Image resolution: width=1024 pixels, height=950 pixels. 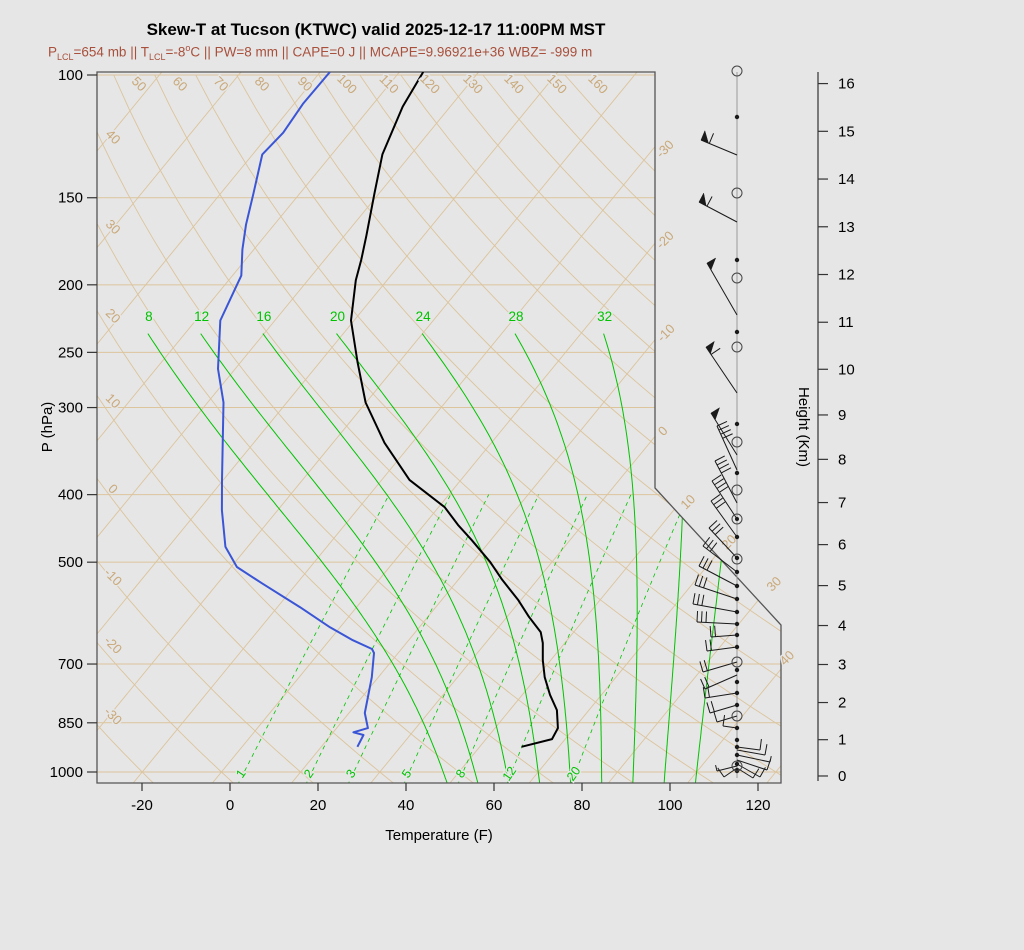 I want to click on pressure-tick-label: 200, so click(x=70, y=285).